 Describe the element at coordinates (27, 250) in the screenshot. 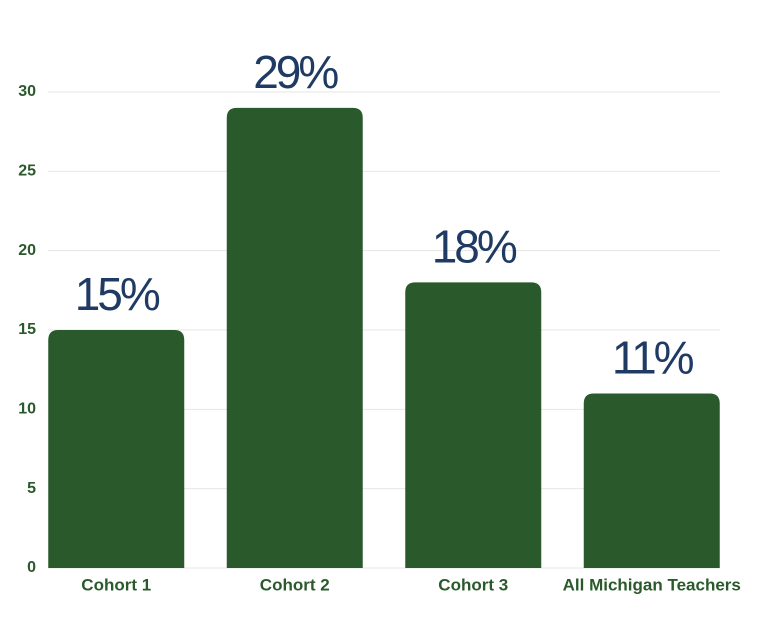

I see `y-tick-label: 20` at that location.